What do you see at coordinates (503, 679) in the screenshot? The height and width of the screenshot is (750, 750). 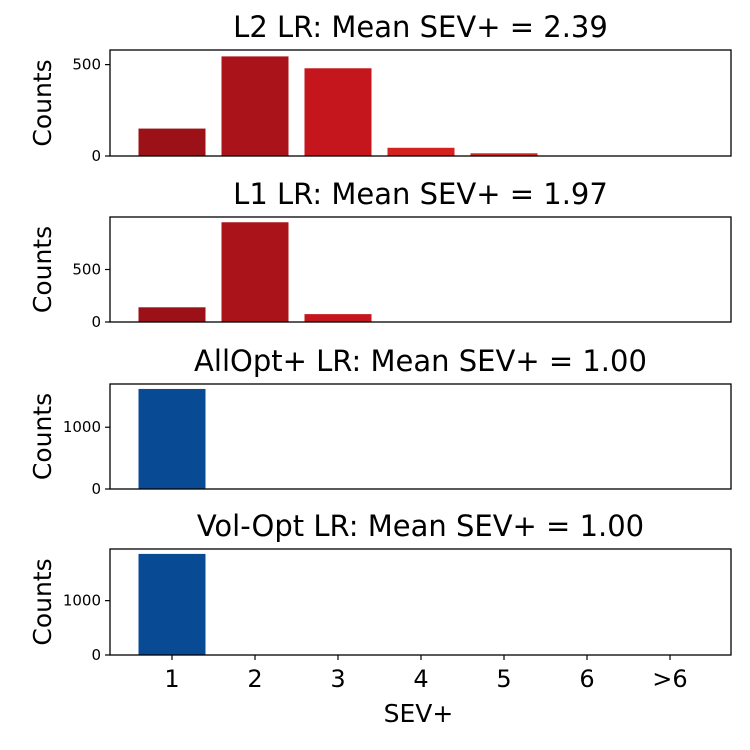 I see `x-tick-label: 5` at bounding box center [503, 679].